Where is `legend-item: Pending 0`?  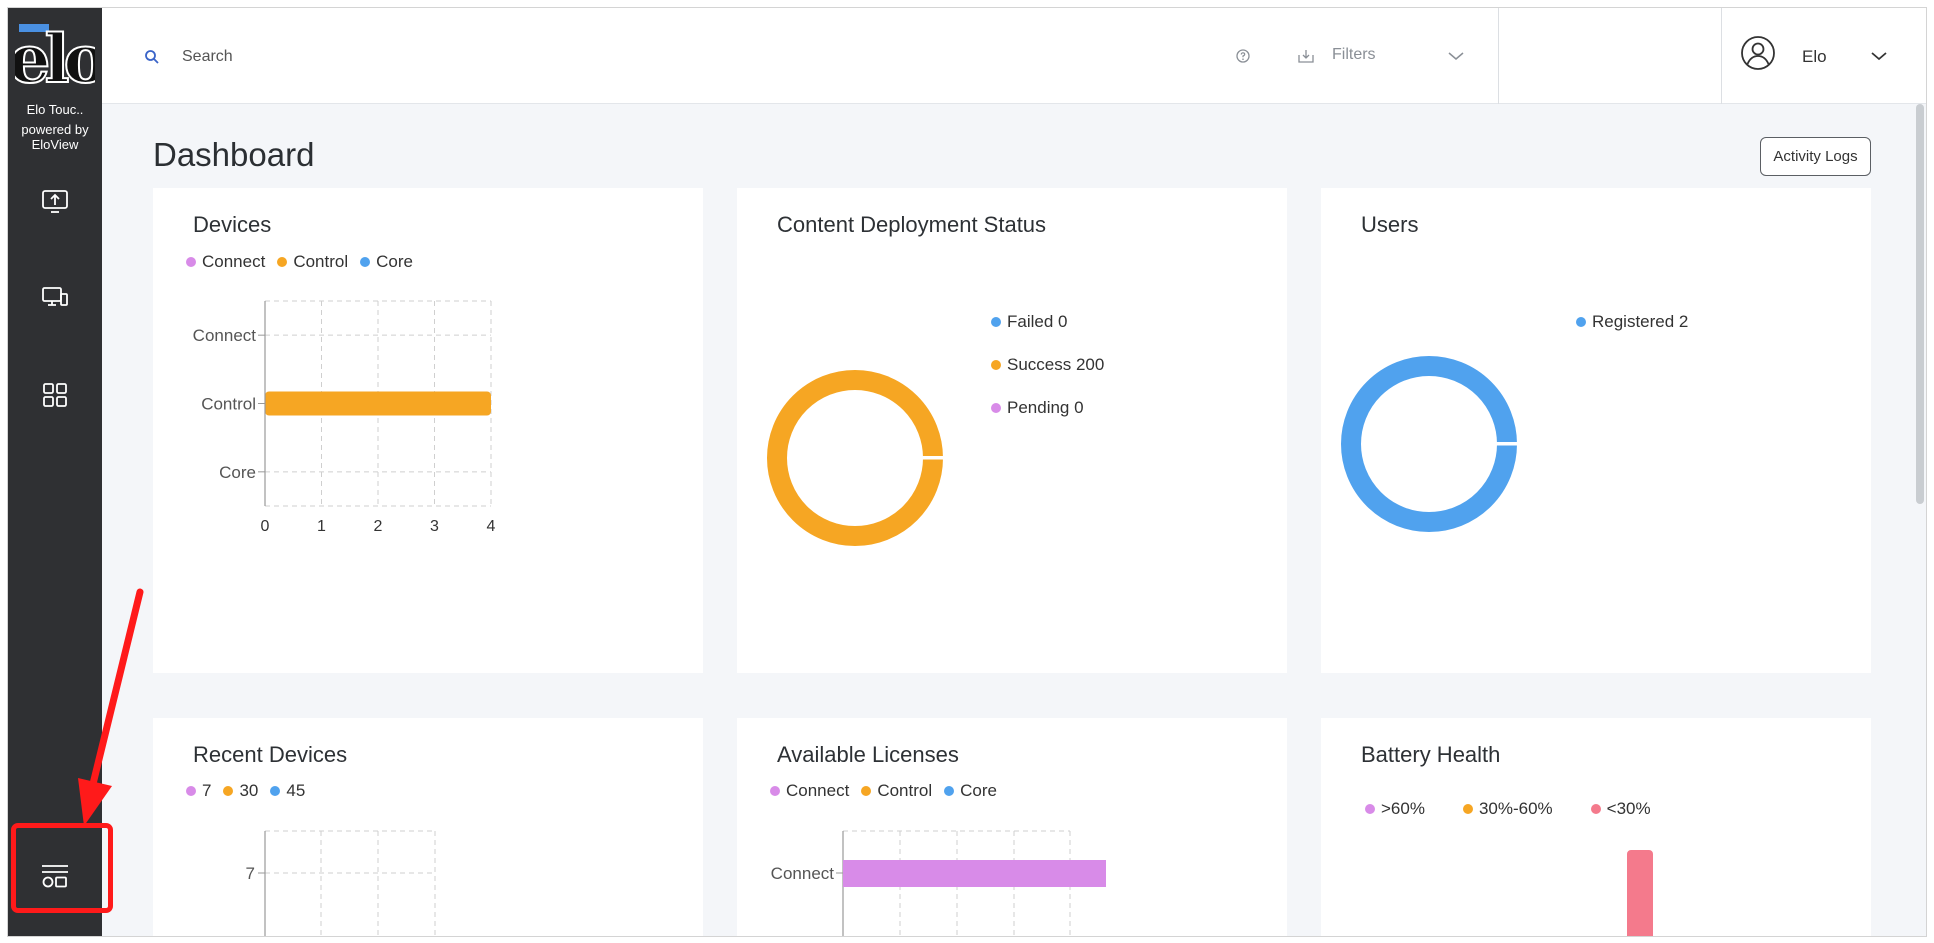
legend-item: Pending 0 is located at coordinates (1047, 407).